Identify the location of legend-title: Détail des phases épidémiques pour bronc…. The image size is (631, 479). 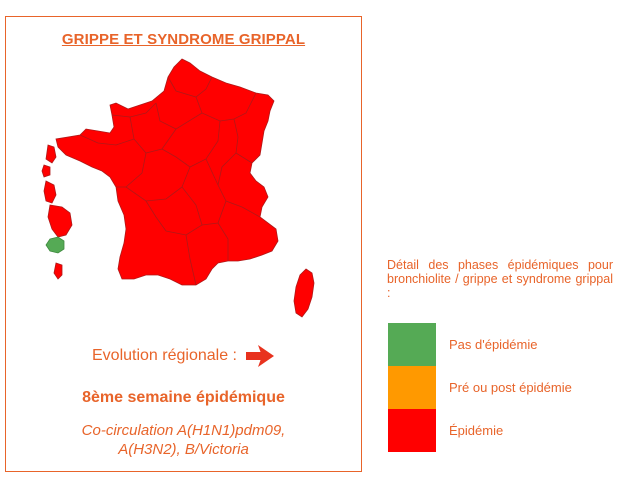
(500, 279).